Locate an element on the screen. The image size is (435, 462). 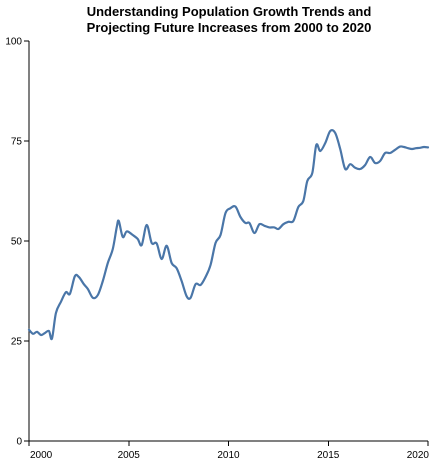
x-tick-label: 2010 is located at coordinates (228, 455).